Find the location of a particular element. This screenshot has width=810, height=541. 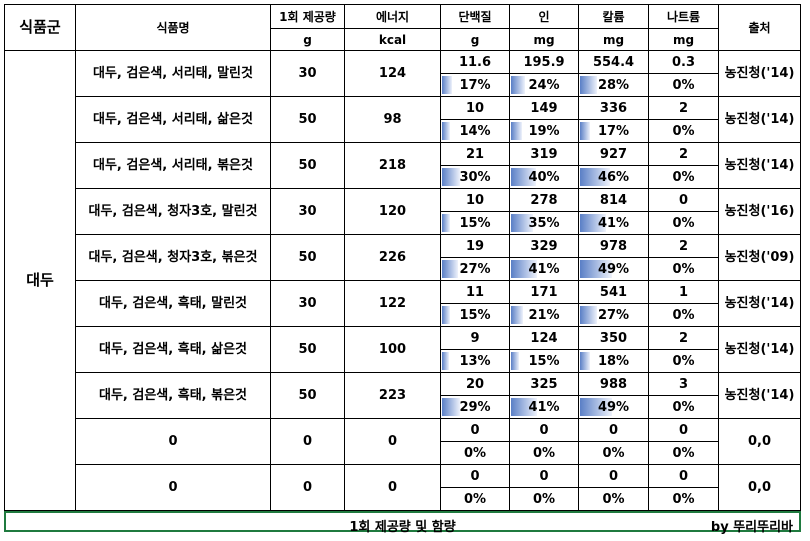

phosphorus-percent-cell: 15% is located at coordinates (544, 361).